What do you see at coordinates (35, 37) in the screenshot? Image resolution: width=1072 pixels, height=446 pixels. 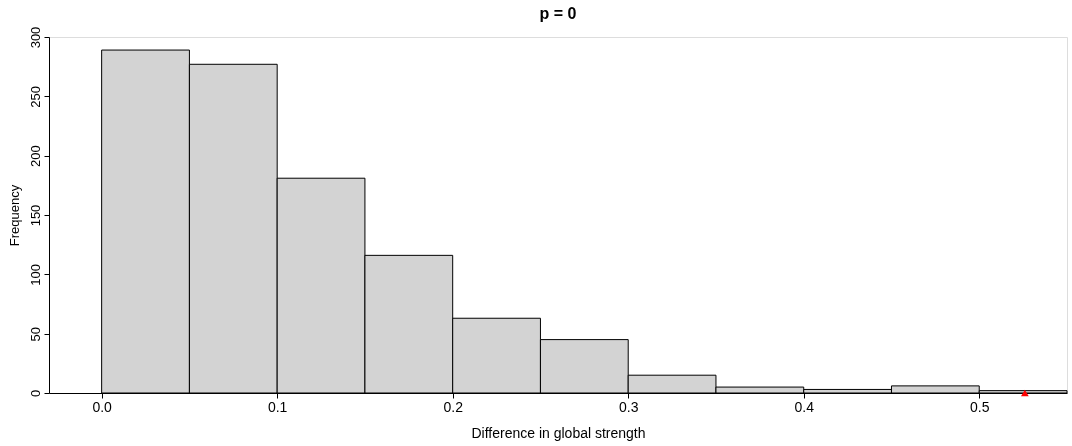 I see `y-tick-label: 300` at bounding box center [35, 37].